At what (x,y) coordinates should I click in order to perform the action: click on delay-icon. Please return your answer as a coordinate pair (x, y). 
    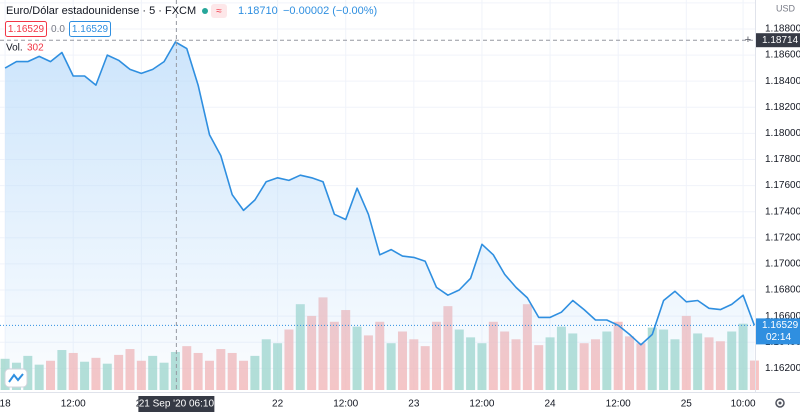
    Looking at the image, I should click on (219, 11).